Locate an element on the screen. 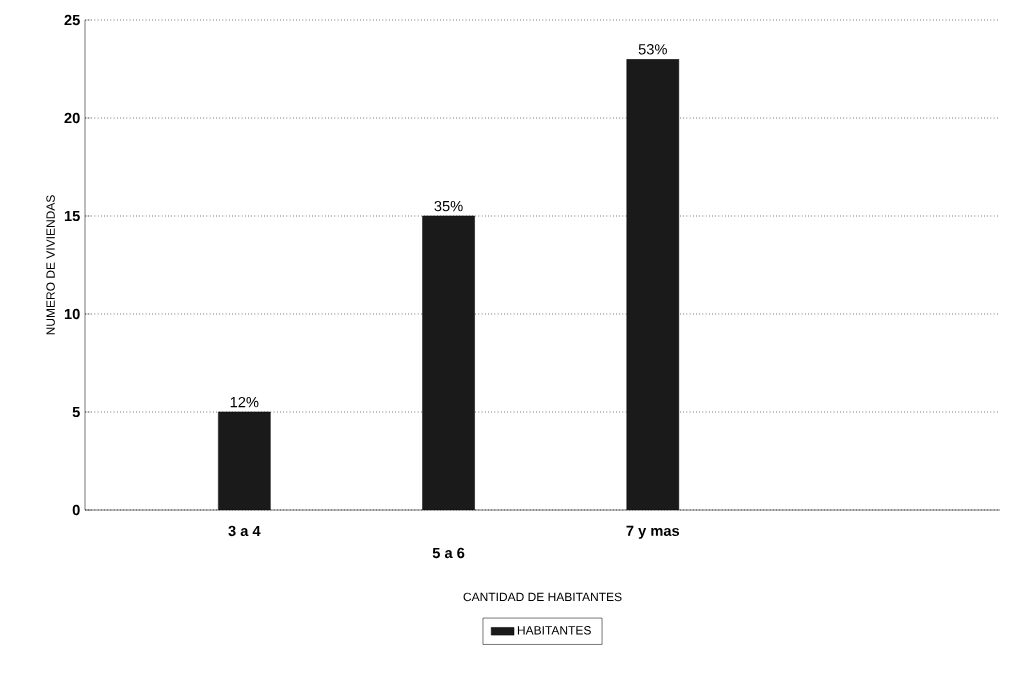 The height and width of the screenshot is (686, 1012). y-tick-label: 5 is located at coordinates (76, 412).